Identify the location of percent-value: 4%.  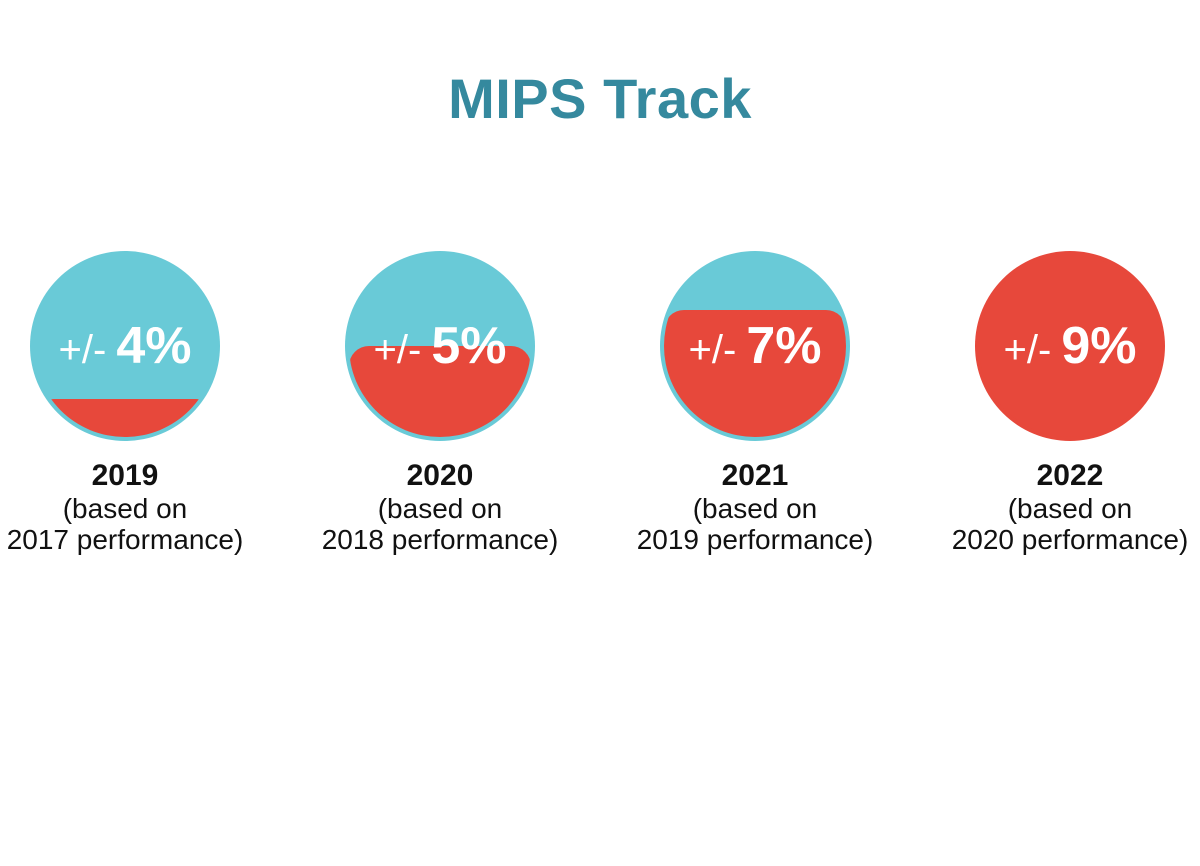
(154, 346).